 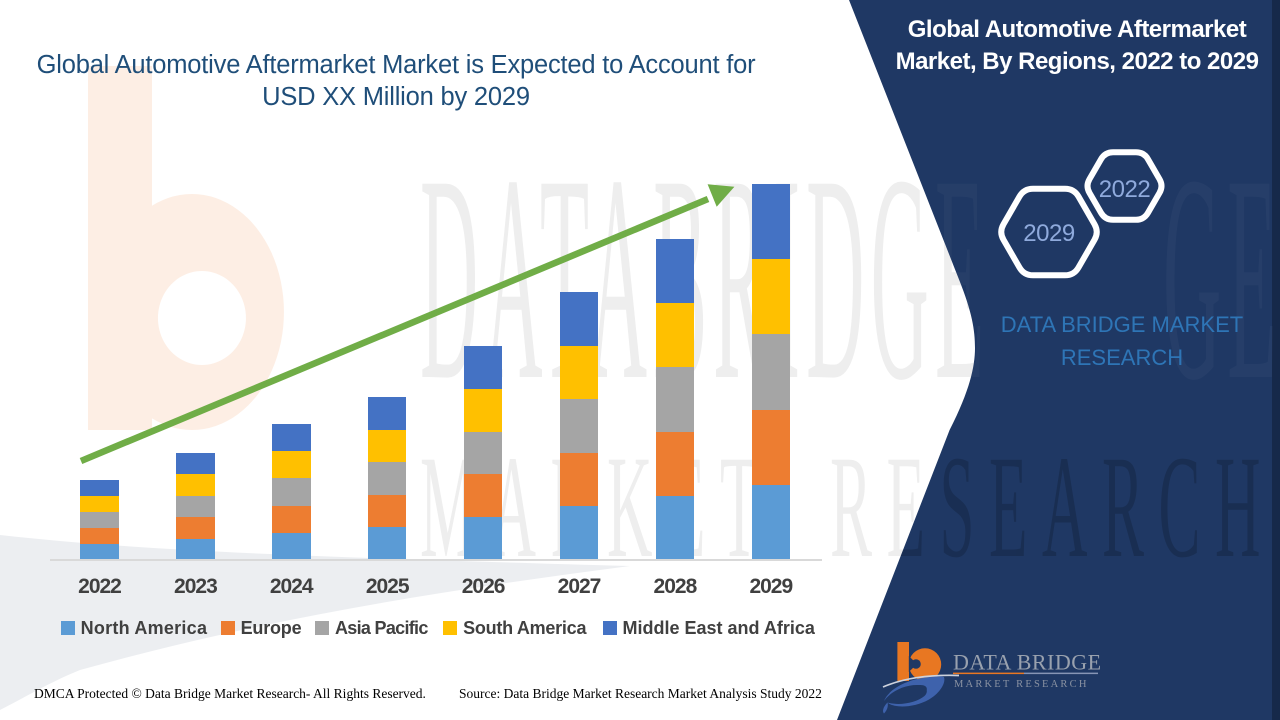 I want to click on svg-text: GE, so click(x=1221, y=277).